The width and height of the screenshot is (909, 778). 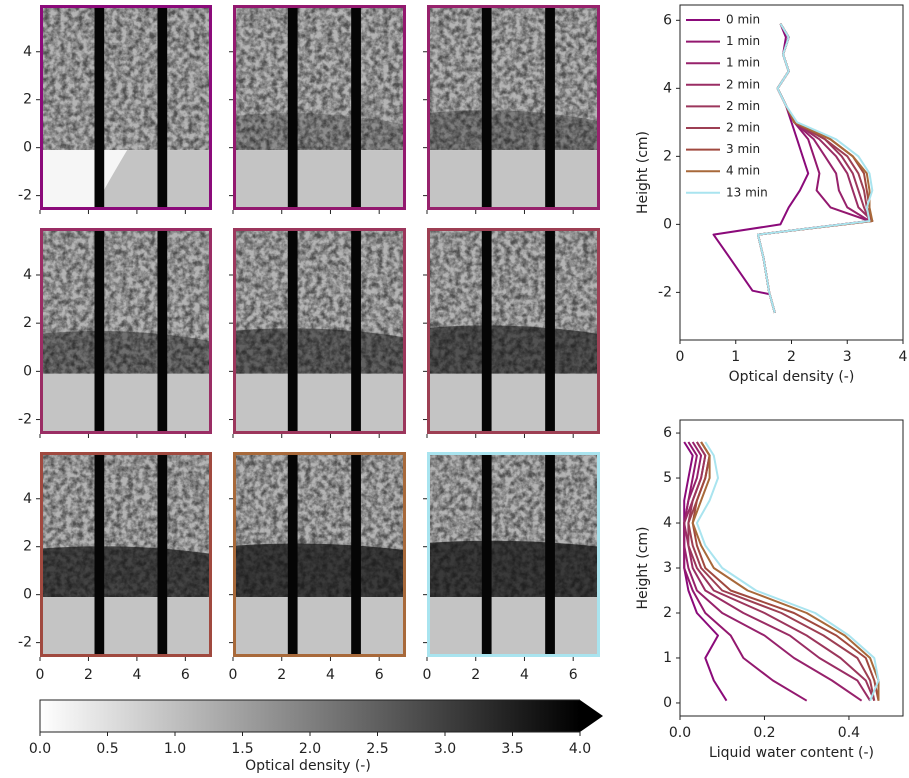 What do you see at coordinates (107, 749) in the screenshot?
I see `x-tick-label: 0.5` at bounding box center [107, 749].